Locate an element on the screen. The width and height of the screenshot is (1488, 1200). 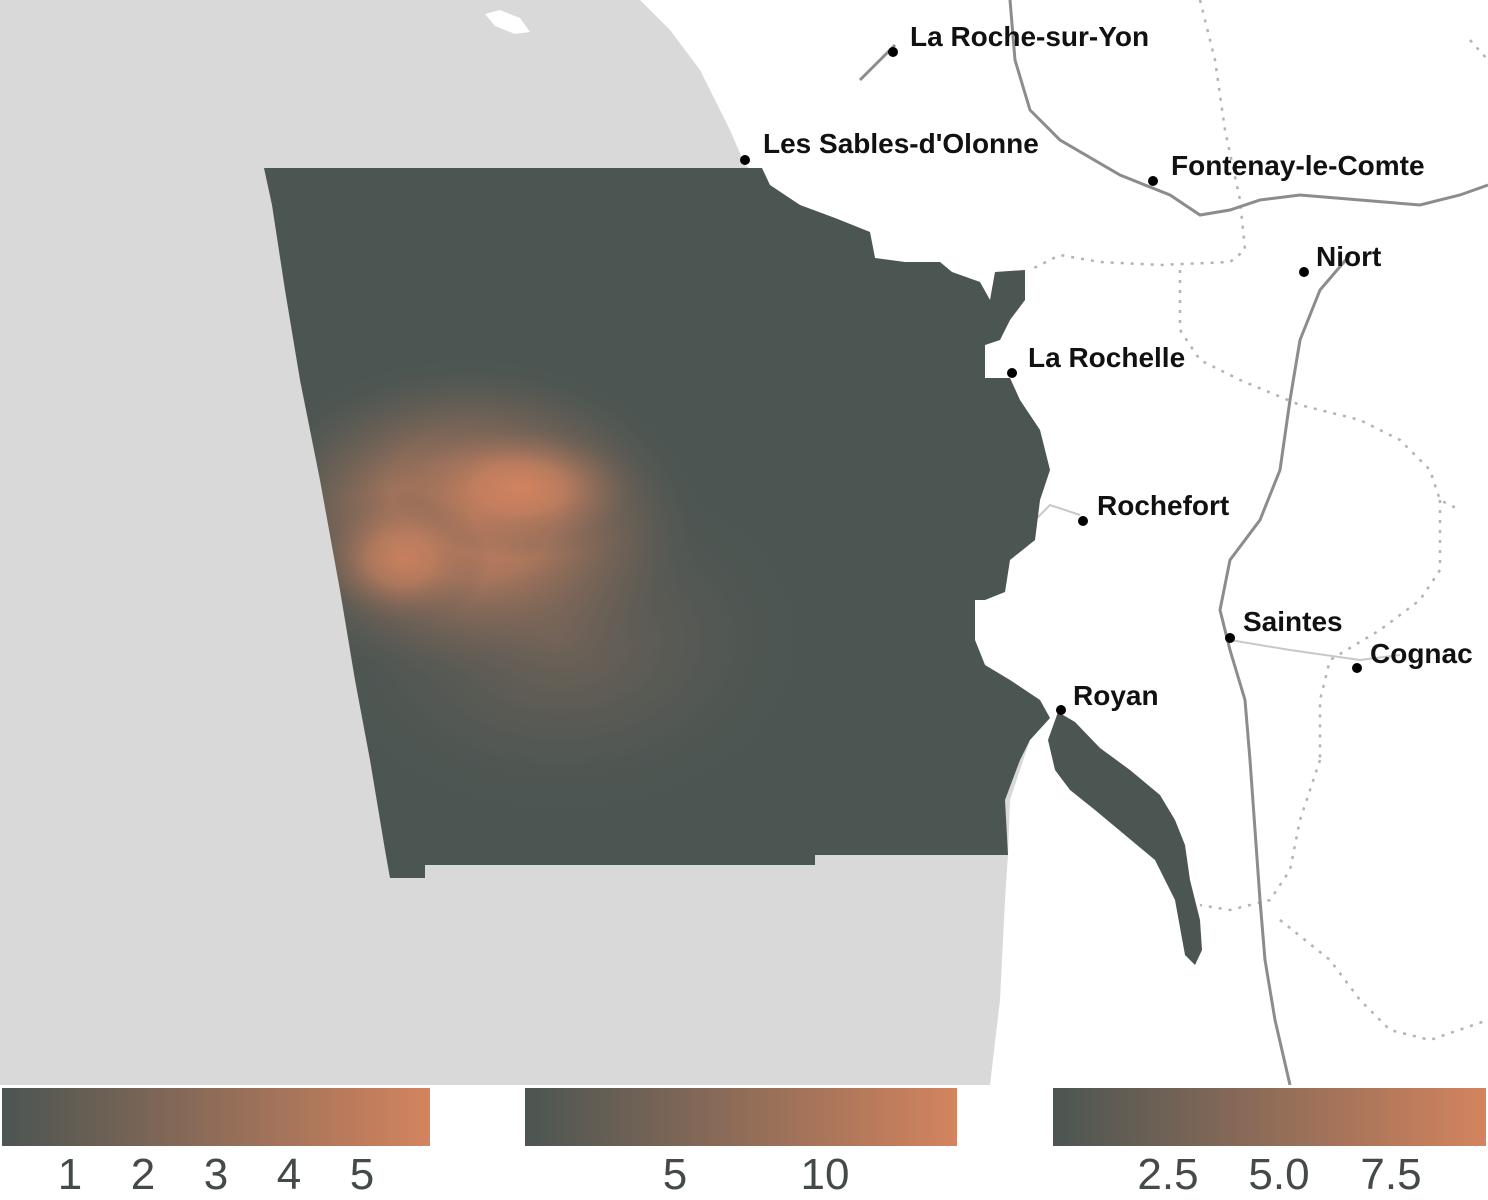
colorbar-1-tick: 1 is located at coordinates (70, 1174).